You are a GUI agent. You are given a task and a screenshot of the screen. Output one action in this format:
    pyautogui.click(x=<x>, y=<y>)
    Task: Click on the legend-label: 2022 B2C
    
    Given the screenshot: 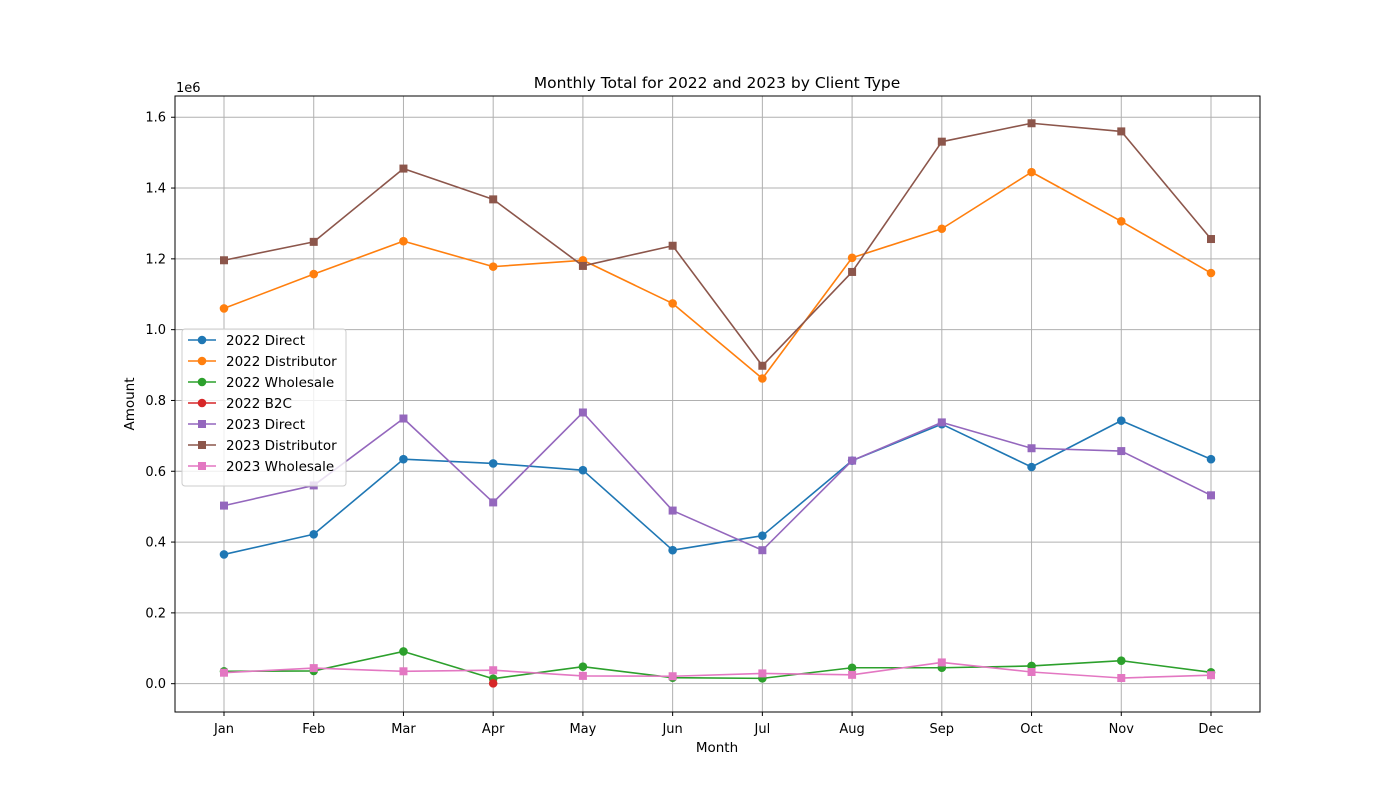 What is the action you would take?
    pyautogui.click(x=259, y=404)
    